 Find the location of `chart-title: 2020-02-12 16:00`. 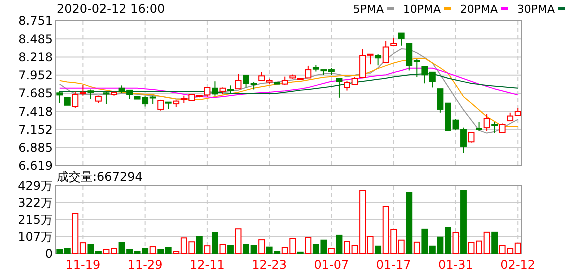

chart-title: 2020-02-12 16:00 is located at coordinates (111, 9).